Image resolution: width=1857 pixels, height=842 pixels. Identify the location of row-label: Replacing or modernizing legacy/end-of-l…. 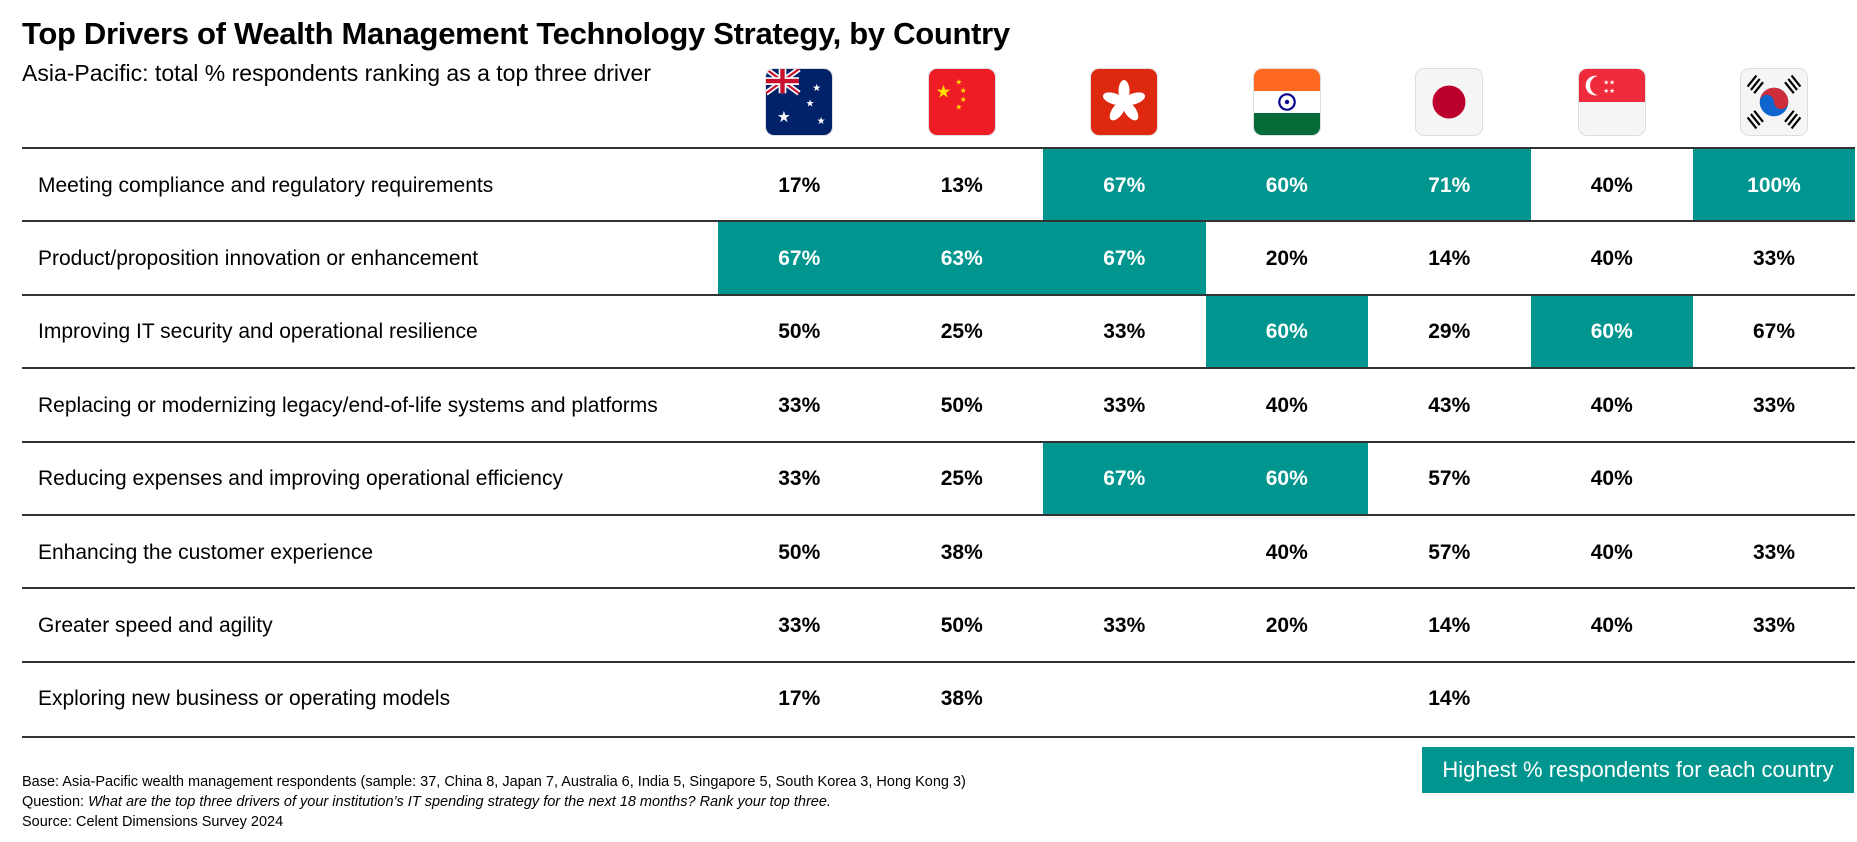
(348, 405).